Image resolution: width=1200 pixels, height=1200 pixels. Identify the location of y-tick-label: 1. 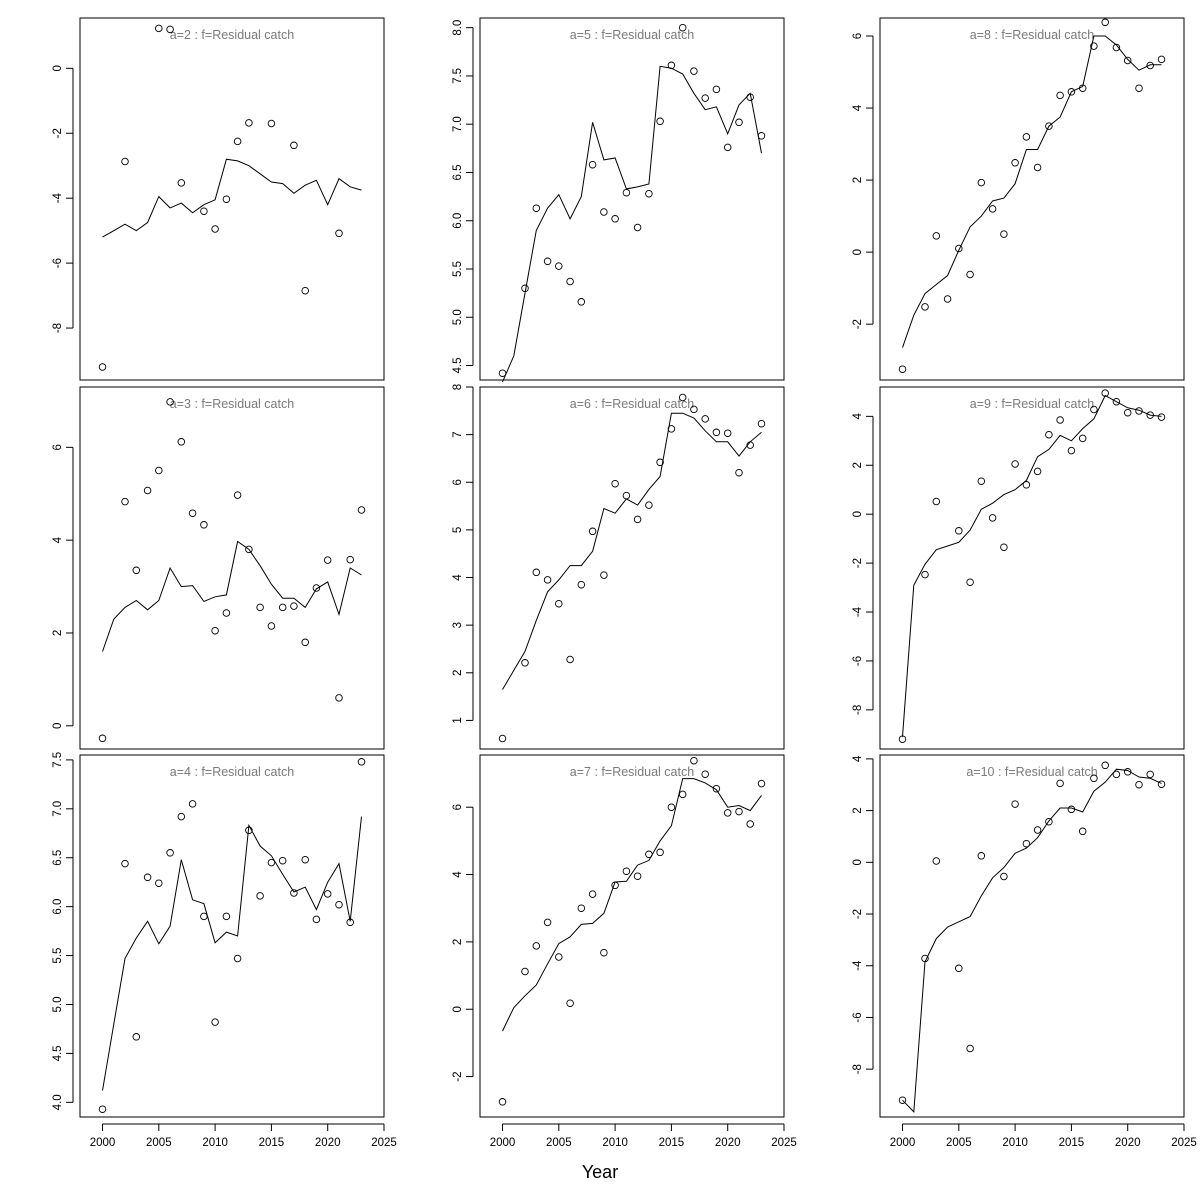
(458, 720).